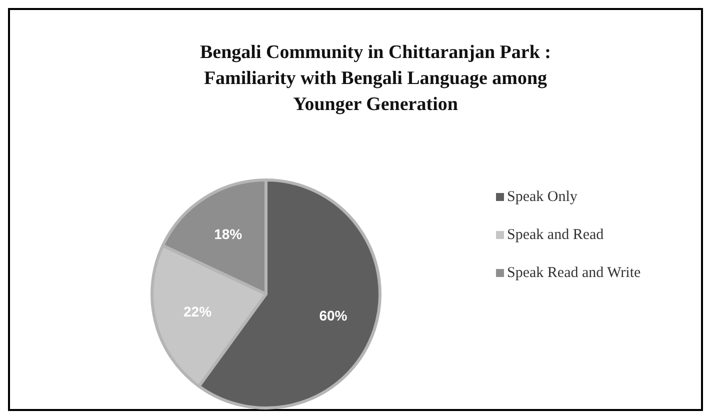 Image resolution: width=711 pixels, height=419 pixels. I want to click on legend-label: Speak Read and Write, so click(574, 273).